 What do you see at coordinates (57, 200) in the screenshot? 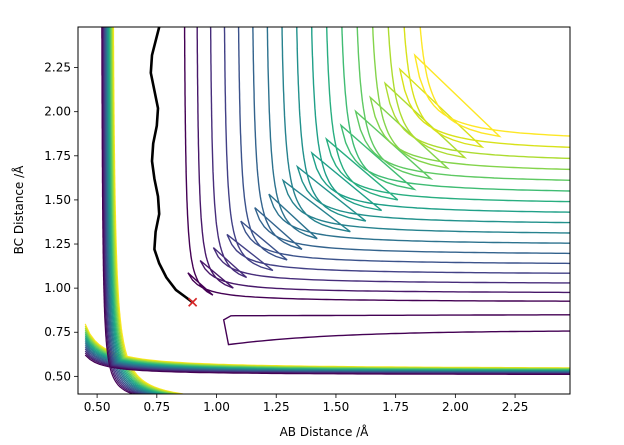
I see `y-tick-label: 1.50` at bounding box center [57, 200].